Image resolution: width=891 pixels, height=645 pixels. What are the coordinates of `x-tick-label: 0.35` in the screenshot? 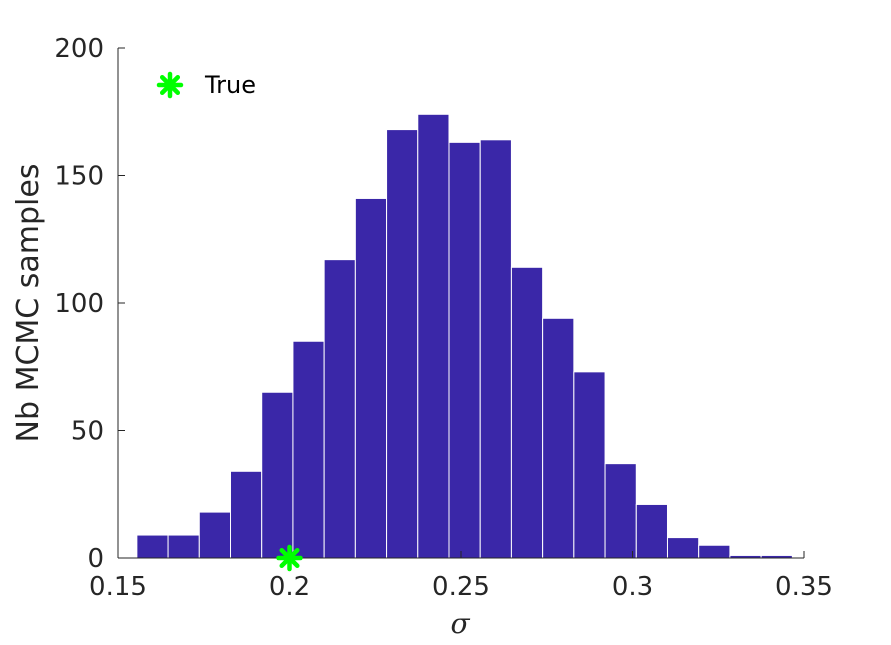 It's located at (804, 587).